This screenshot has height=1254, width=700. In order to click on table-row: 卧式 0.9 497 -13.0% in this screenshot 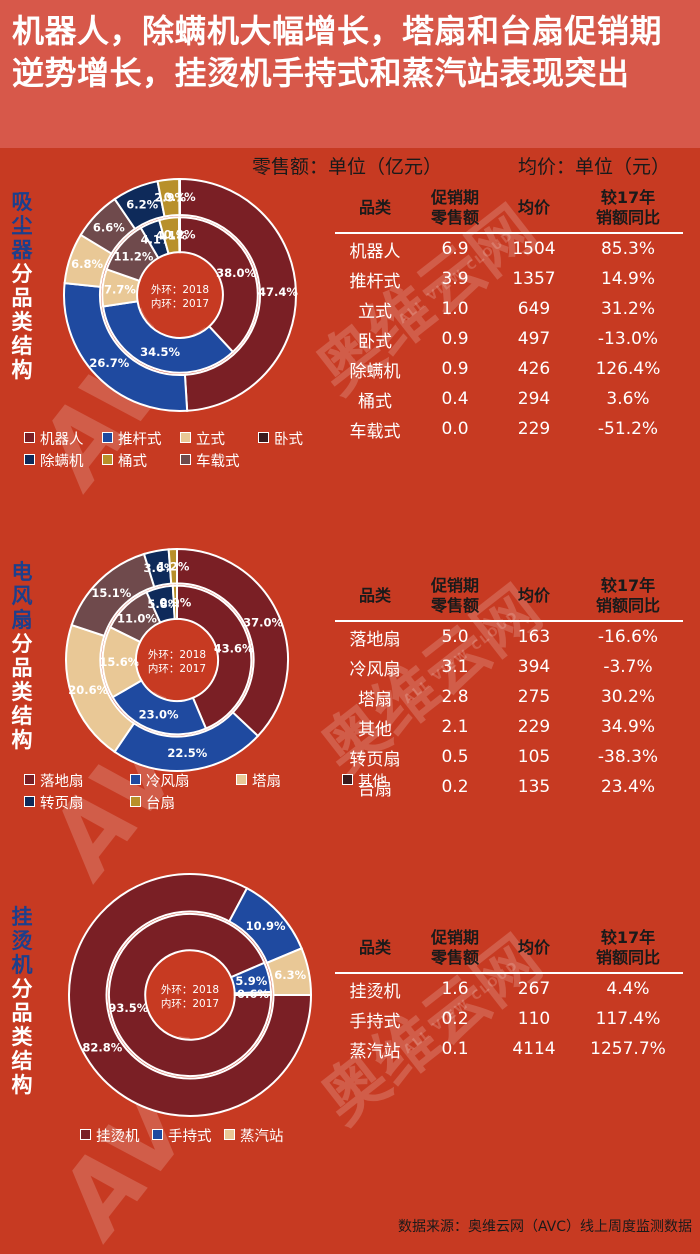, I will do `click(509, 339)`.